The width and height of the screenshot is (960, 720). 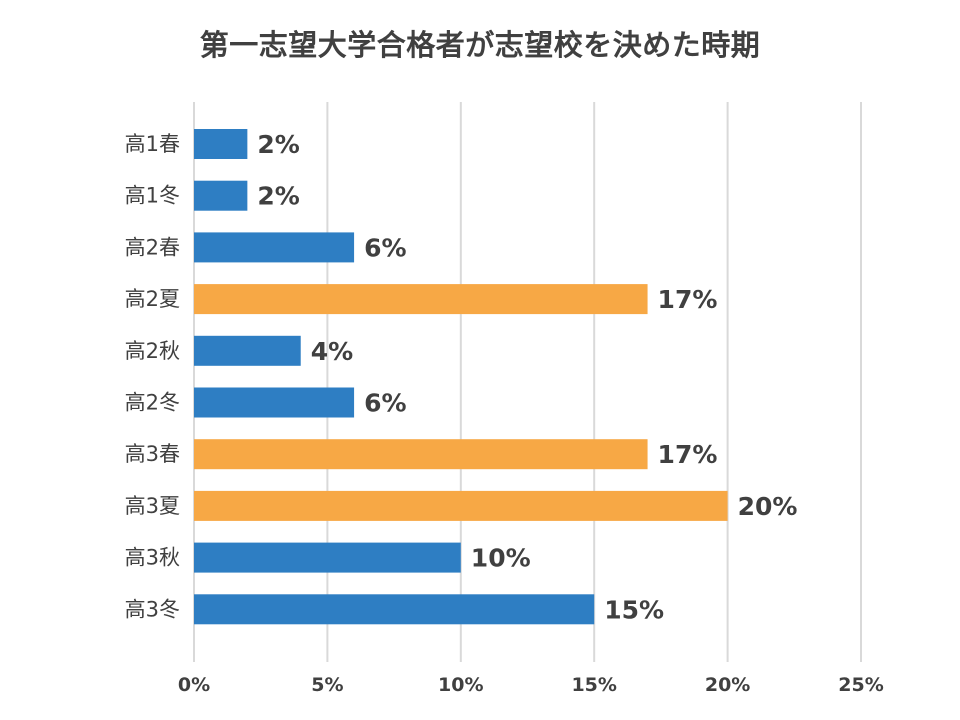 What do you see at coordinates (593, 685) in the screenshot?
I see `x-tick-label: 15%` at bounding box center [593, 685].